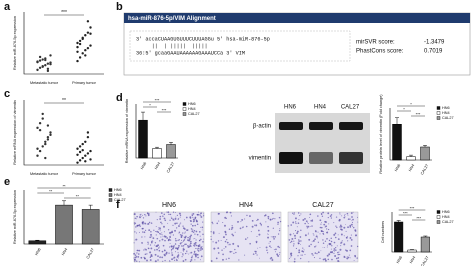 This screenshot has height=266, width=474. What do you see at coordinates (110, 200) in the screenshot?
I see `legend-swatch` at bounding box center [110, 200].